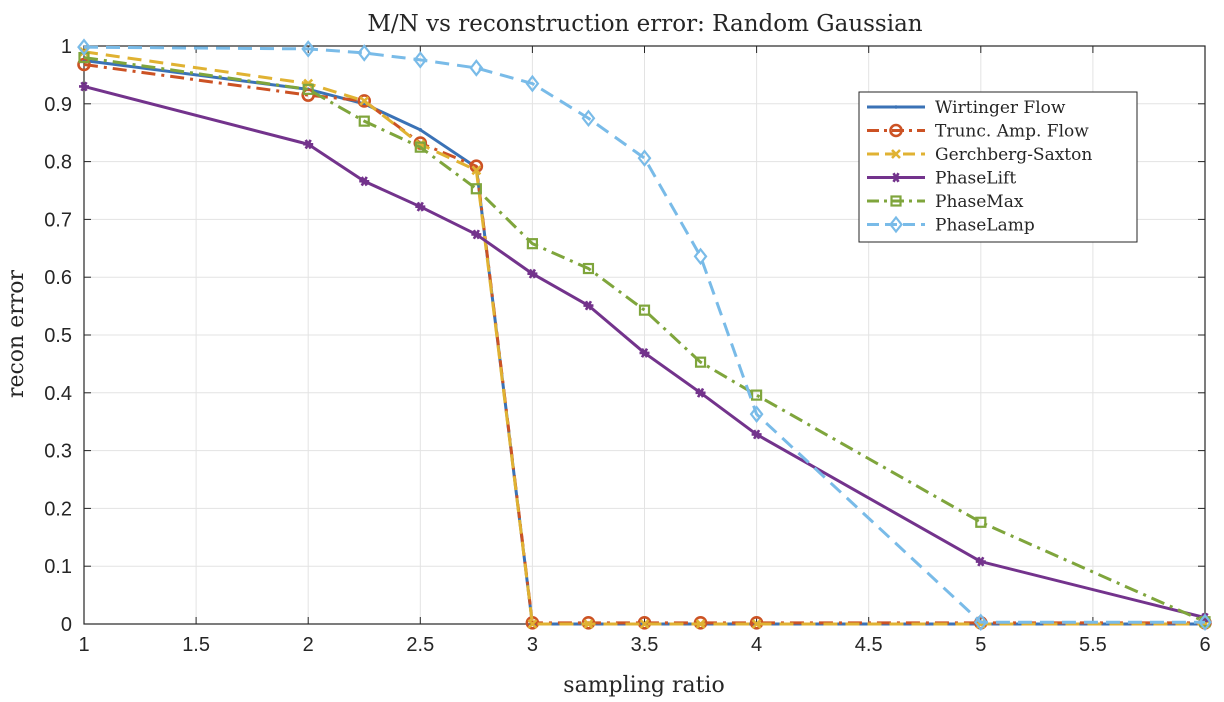 The width and height of the screenshot is (1224, 702). I want to click on y-tick-label: 0.2, so click(58, 509).